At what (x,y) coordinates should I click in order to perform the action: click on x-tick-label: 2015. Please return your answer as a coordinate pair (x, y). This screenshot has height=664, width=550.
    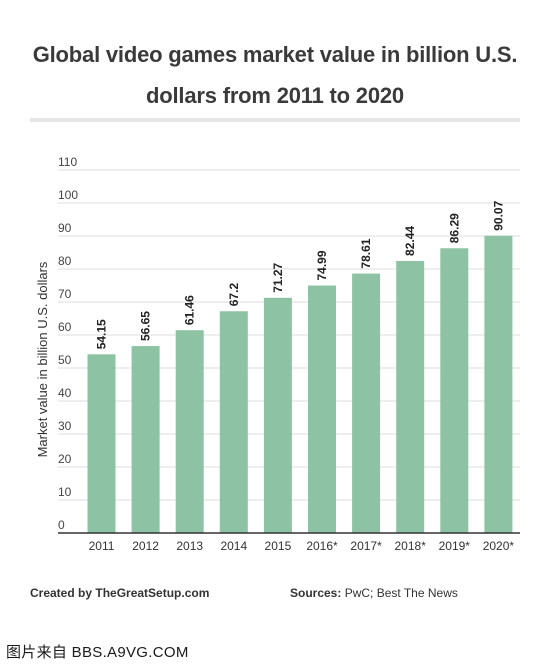
    Looking at the image, I should click on (278, 546).